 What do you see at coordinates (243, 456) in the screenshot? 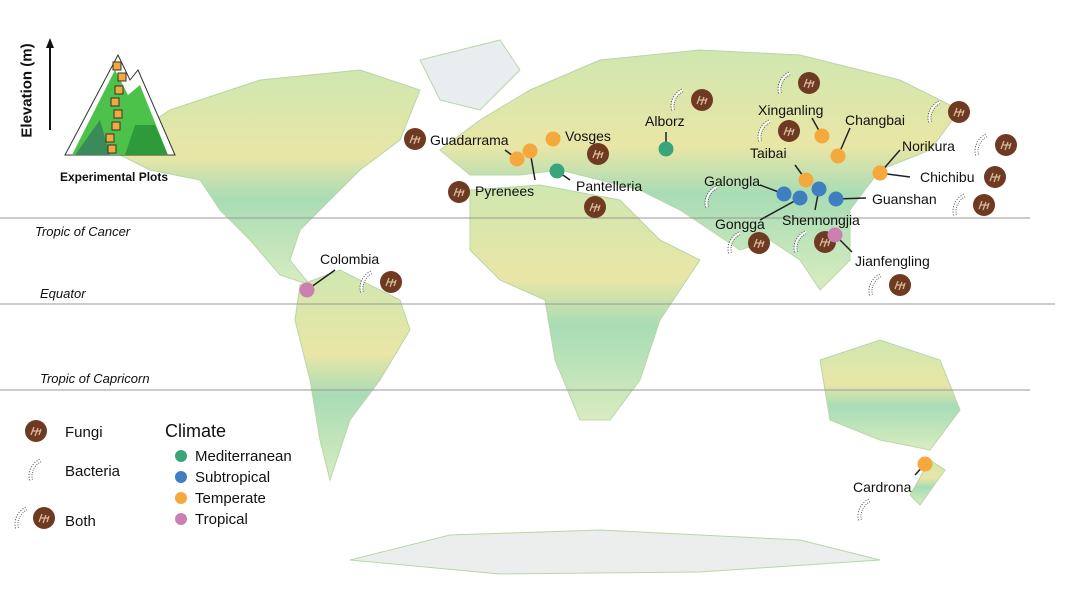
I see `climate-label: Mediterranean` at bounding box center [243, 456].